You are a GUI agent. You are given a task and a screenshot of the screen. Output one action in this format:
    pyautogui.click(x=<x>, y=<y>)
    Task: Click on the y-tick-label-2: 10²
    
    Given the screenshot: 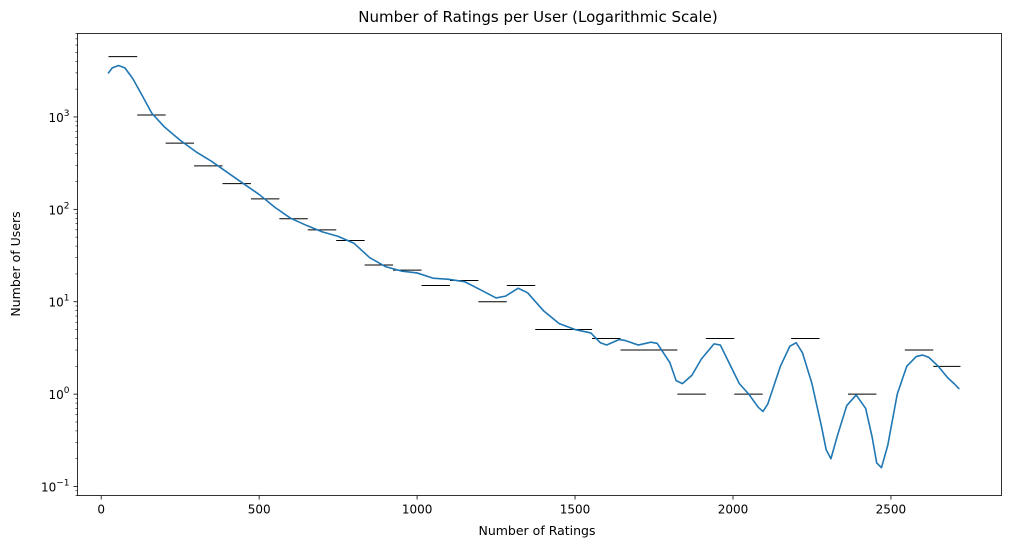 What is the action you would take?
    pyautogui.click(x=58, y=209)
    